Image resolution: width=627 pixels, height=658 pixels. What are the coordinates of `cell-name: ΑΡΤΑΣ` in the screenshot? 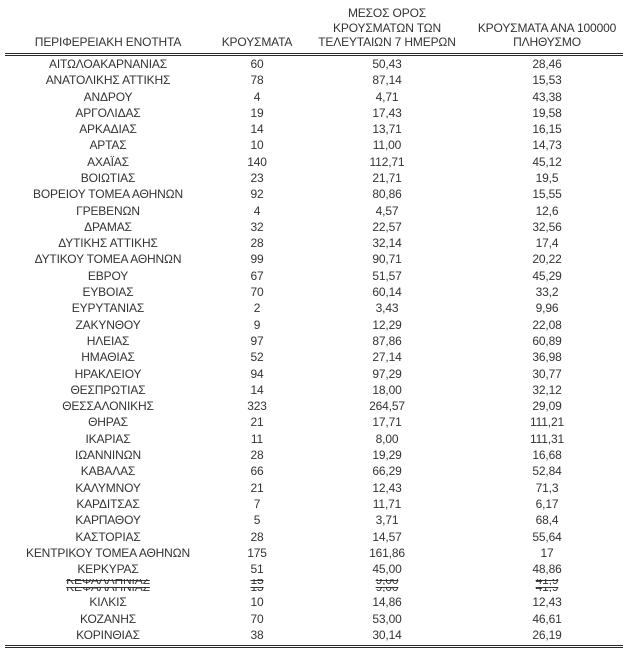 It's located at (108, 145).